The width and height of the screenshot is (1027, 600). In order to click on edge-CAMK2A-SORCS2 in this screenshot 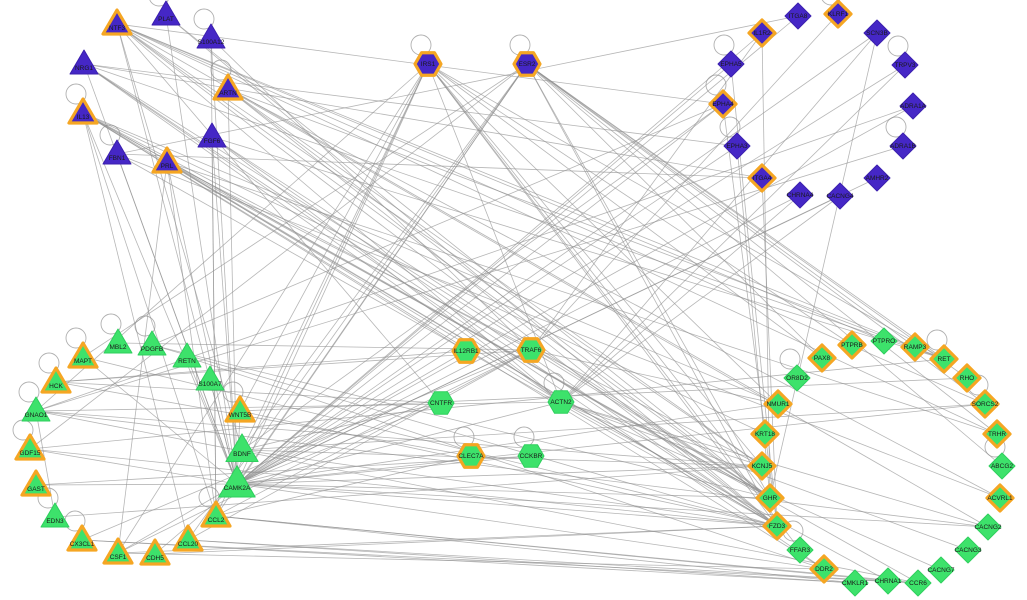, I will do `click(611, 444)`.